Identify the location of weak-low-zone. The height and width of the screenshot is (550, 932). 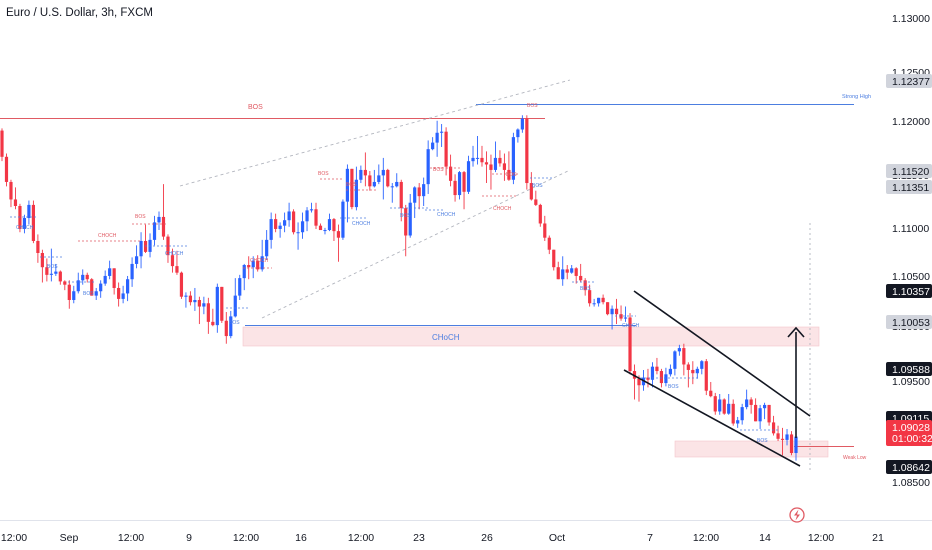
(751, 449).